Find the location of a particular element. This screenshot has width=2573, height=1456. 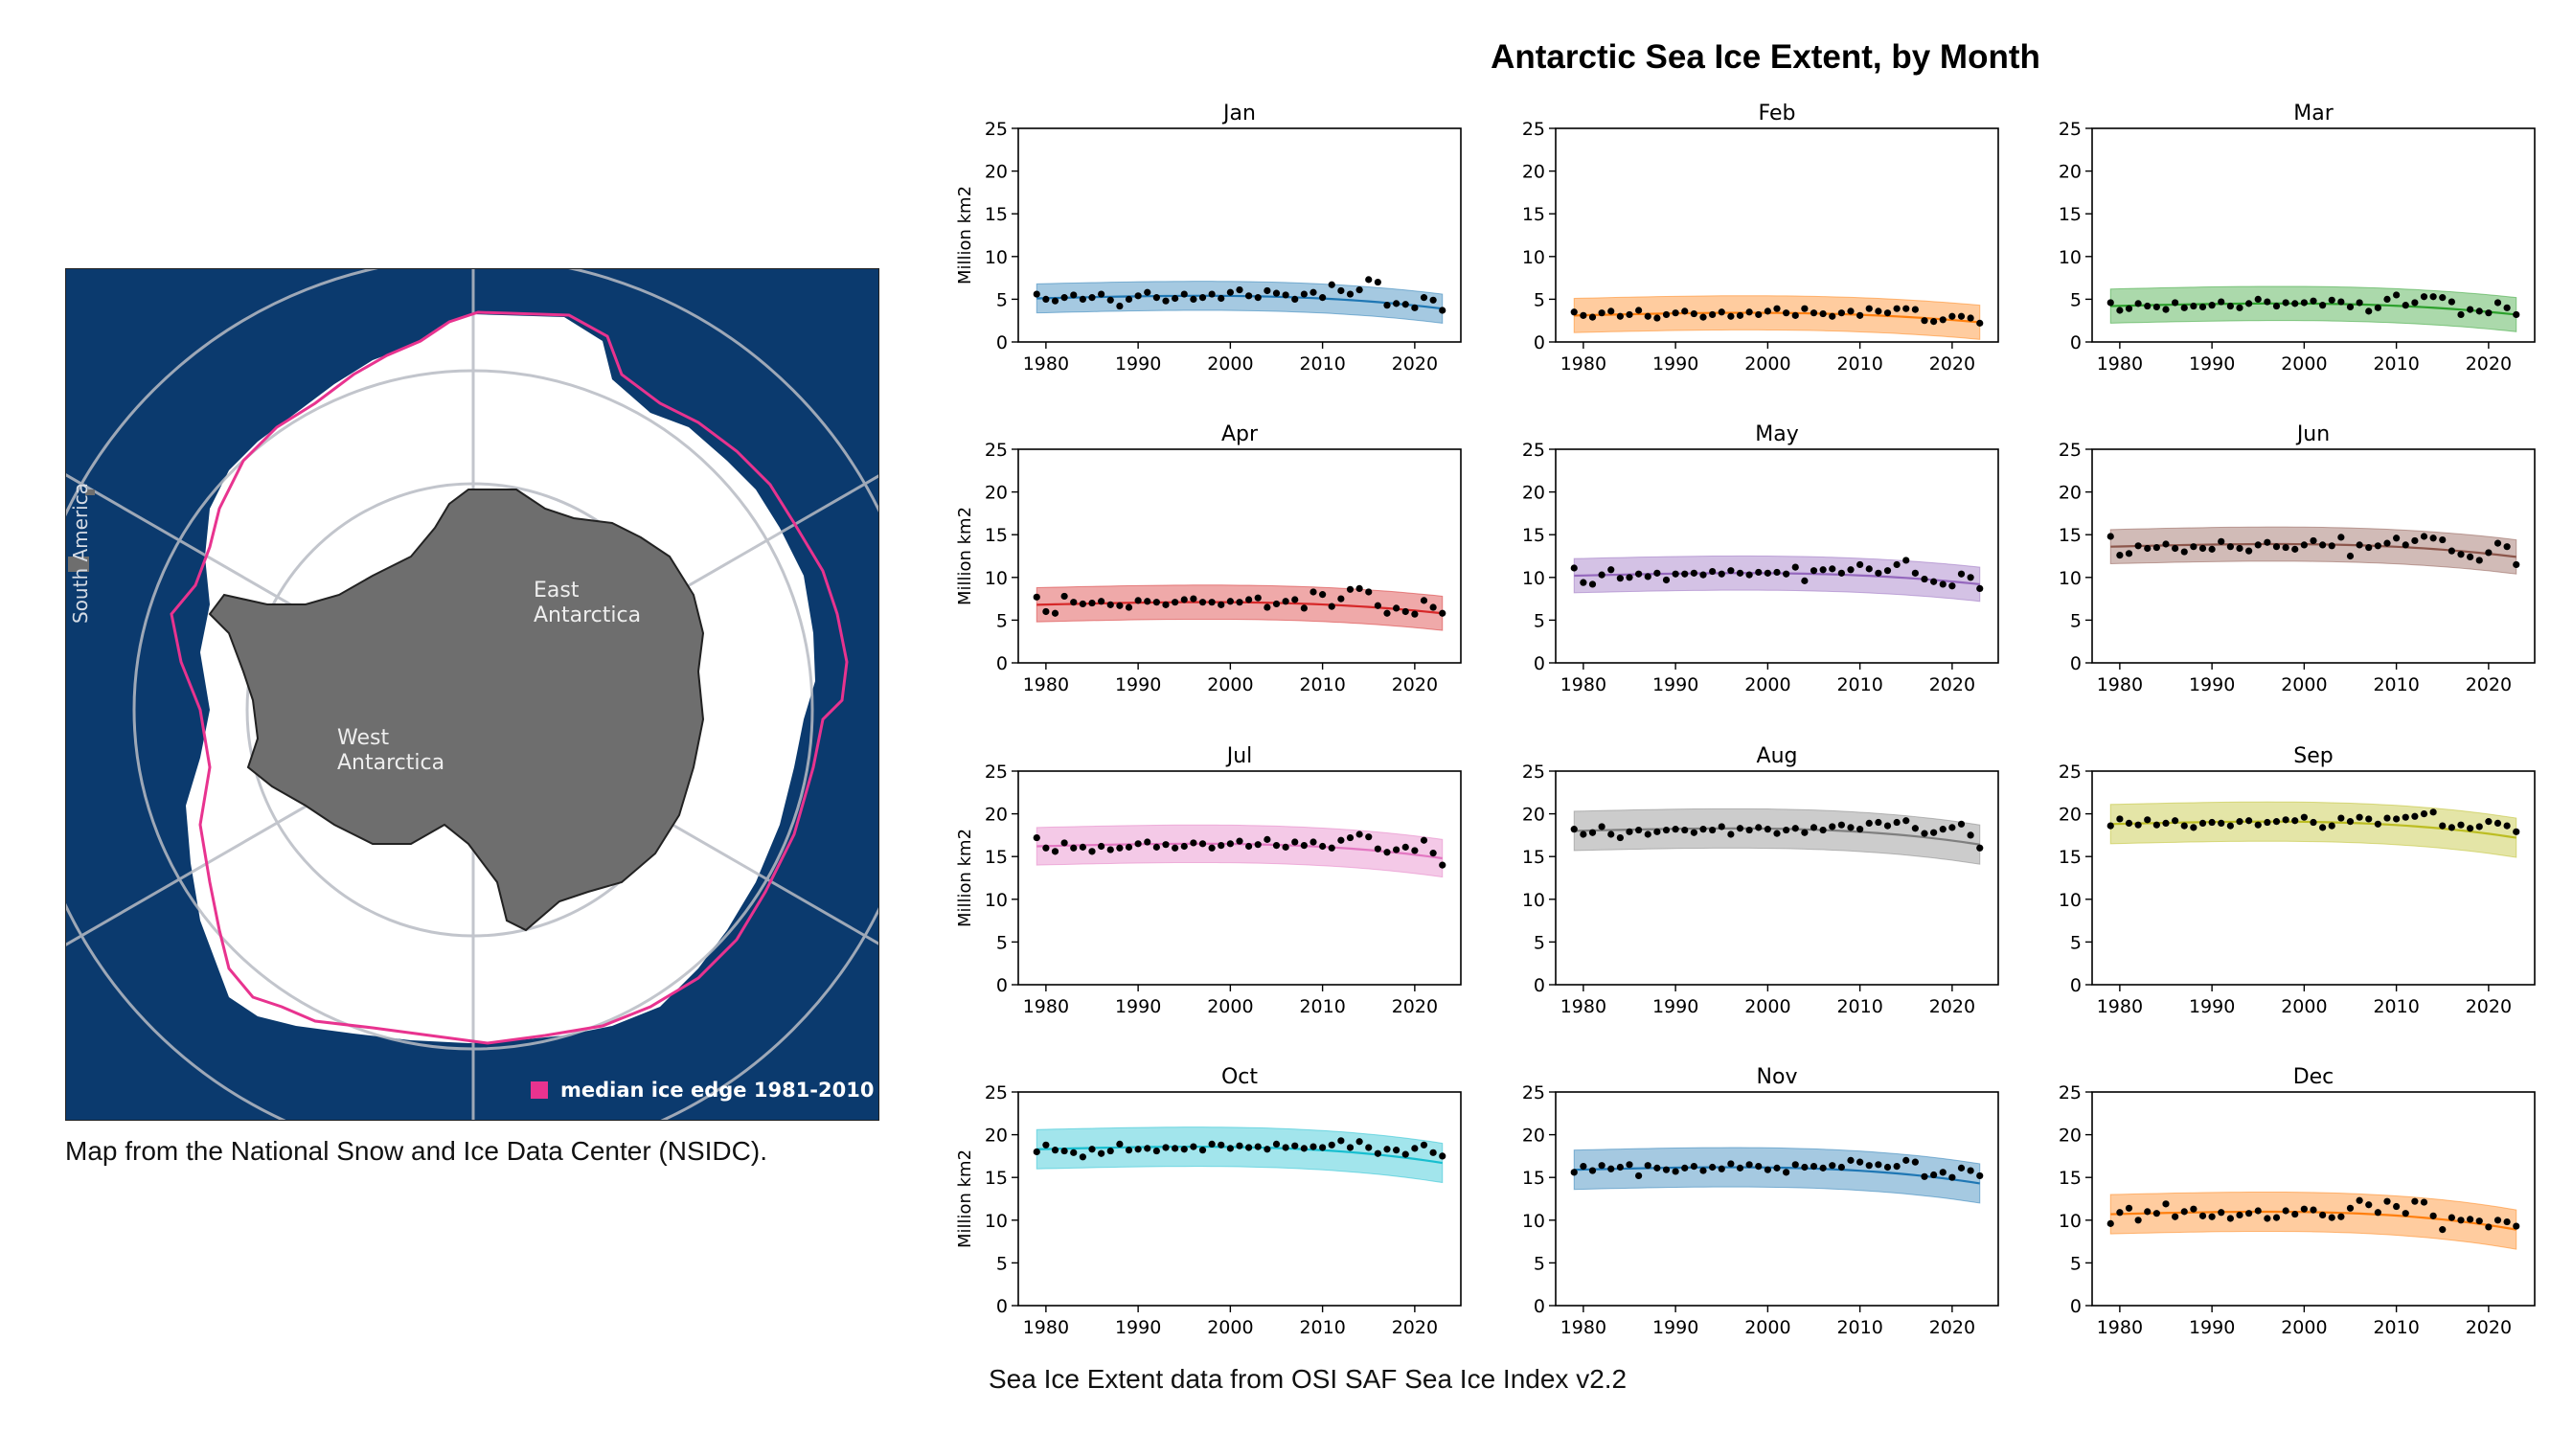

panel-mar: 0 5 10 15 20 25 1980 1990 2000 2010 2020 Mar is located at coordinates (2297, 238).